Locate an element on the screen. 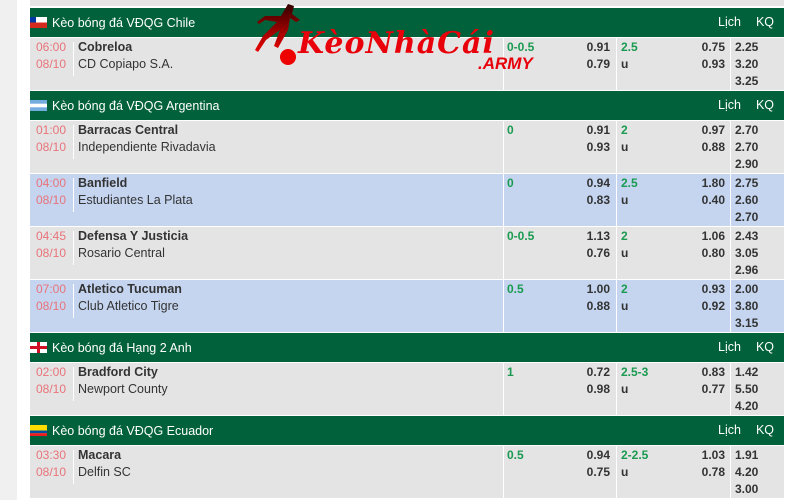 The image size is (800, 500). match-time: 01:00 08/10 is located at coordinates (51, 138).